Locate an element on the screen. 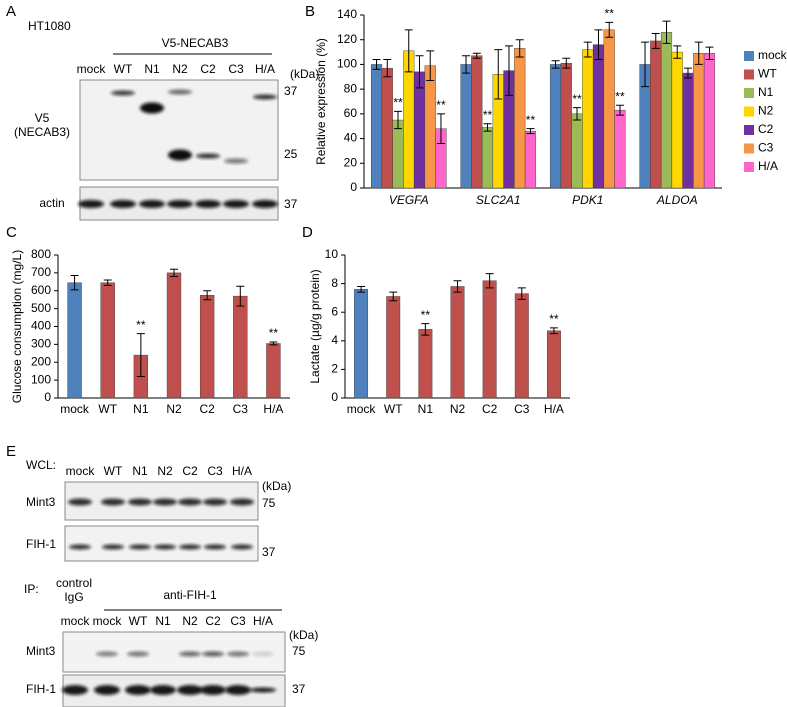 This screenshot has height=707, width=787. construct-label: V5-NECAB3 is located at coordinates (195, 43).